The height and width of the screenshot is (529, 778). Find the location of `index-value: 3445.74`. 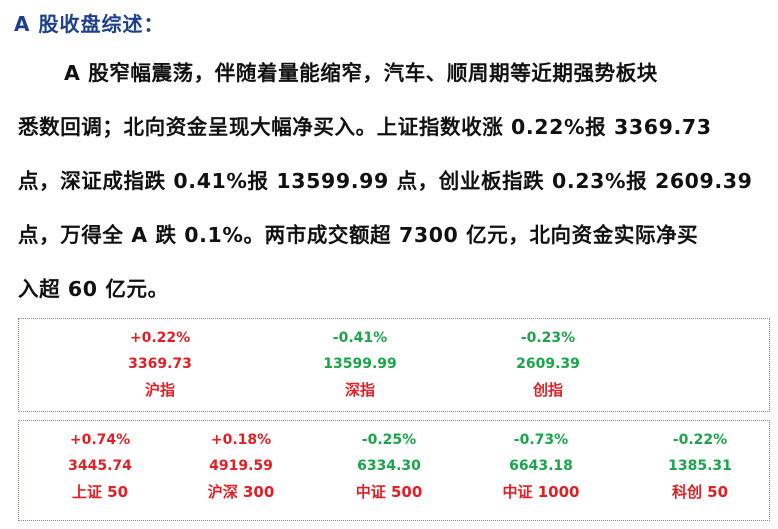

index-value: 3445.74 is located at coordinates (100, 466).